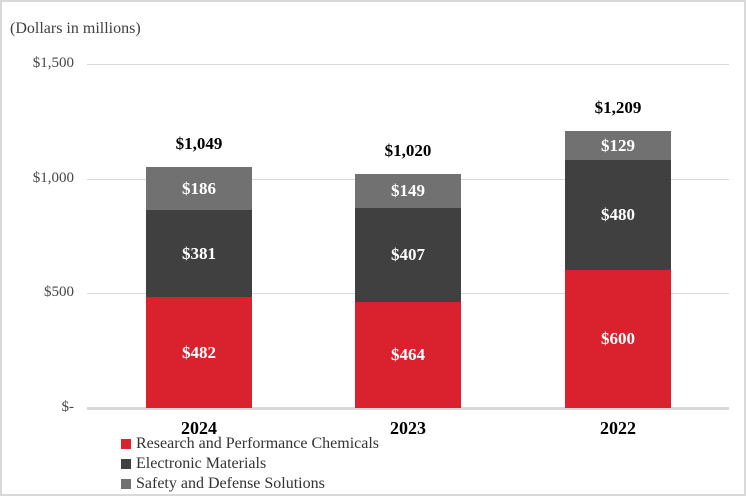 The height and width of the screenshot is (496, 746). I want to click on bar-value-label: $381, so click(199, 253).